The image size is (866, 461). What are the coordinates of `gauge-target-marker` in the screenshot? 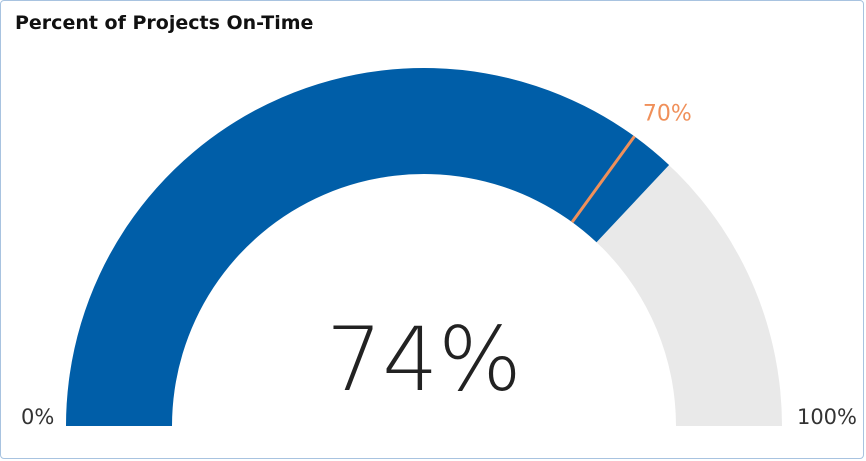 It's located at (603, 179).